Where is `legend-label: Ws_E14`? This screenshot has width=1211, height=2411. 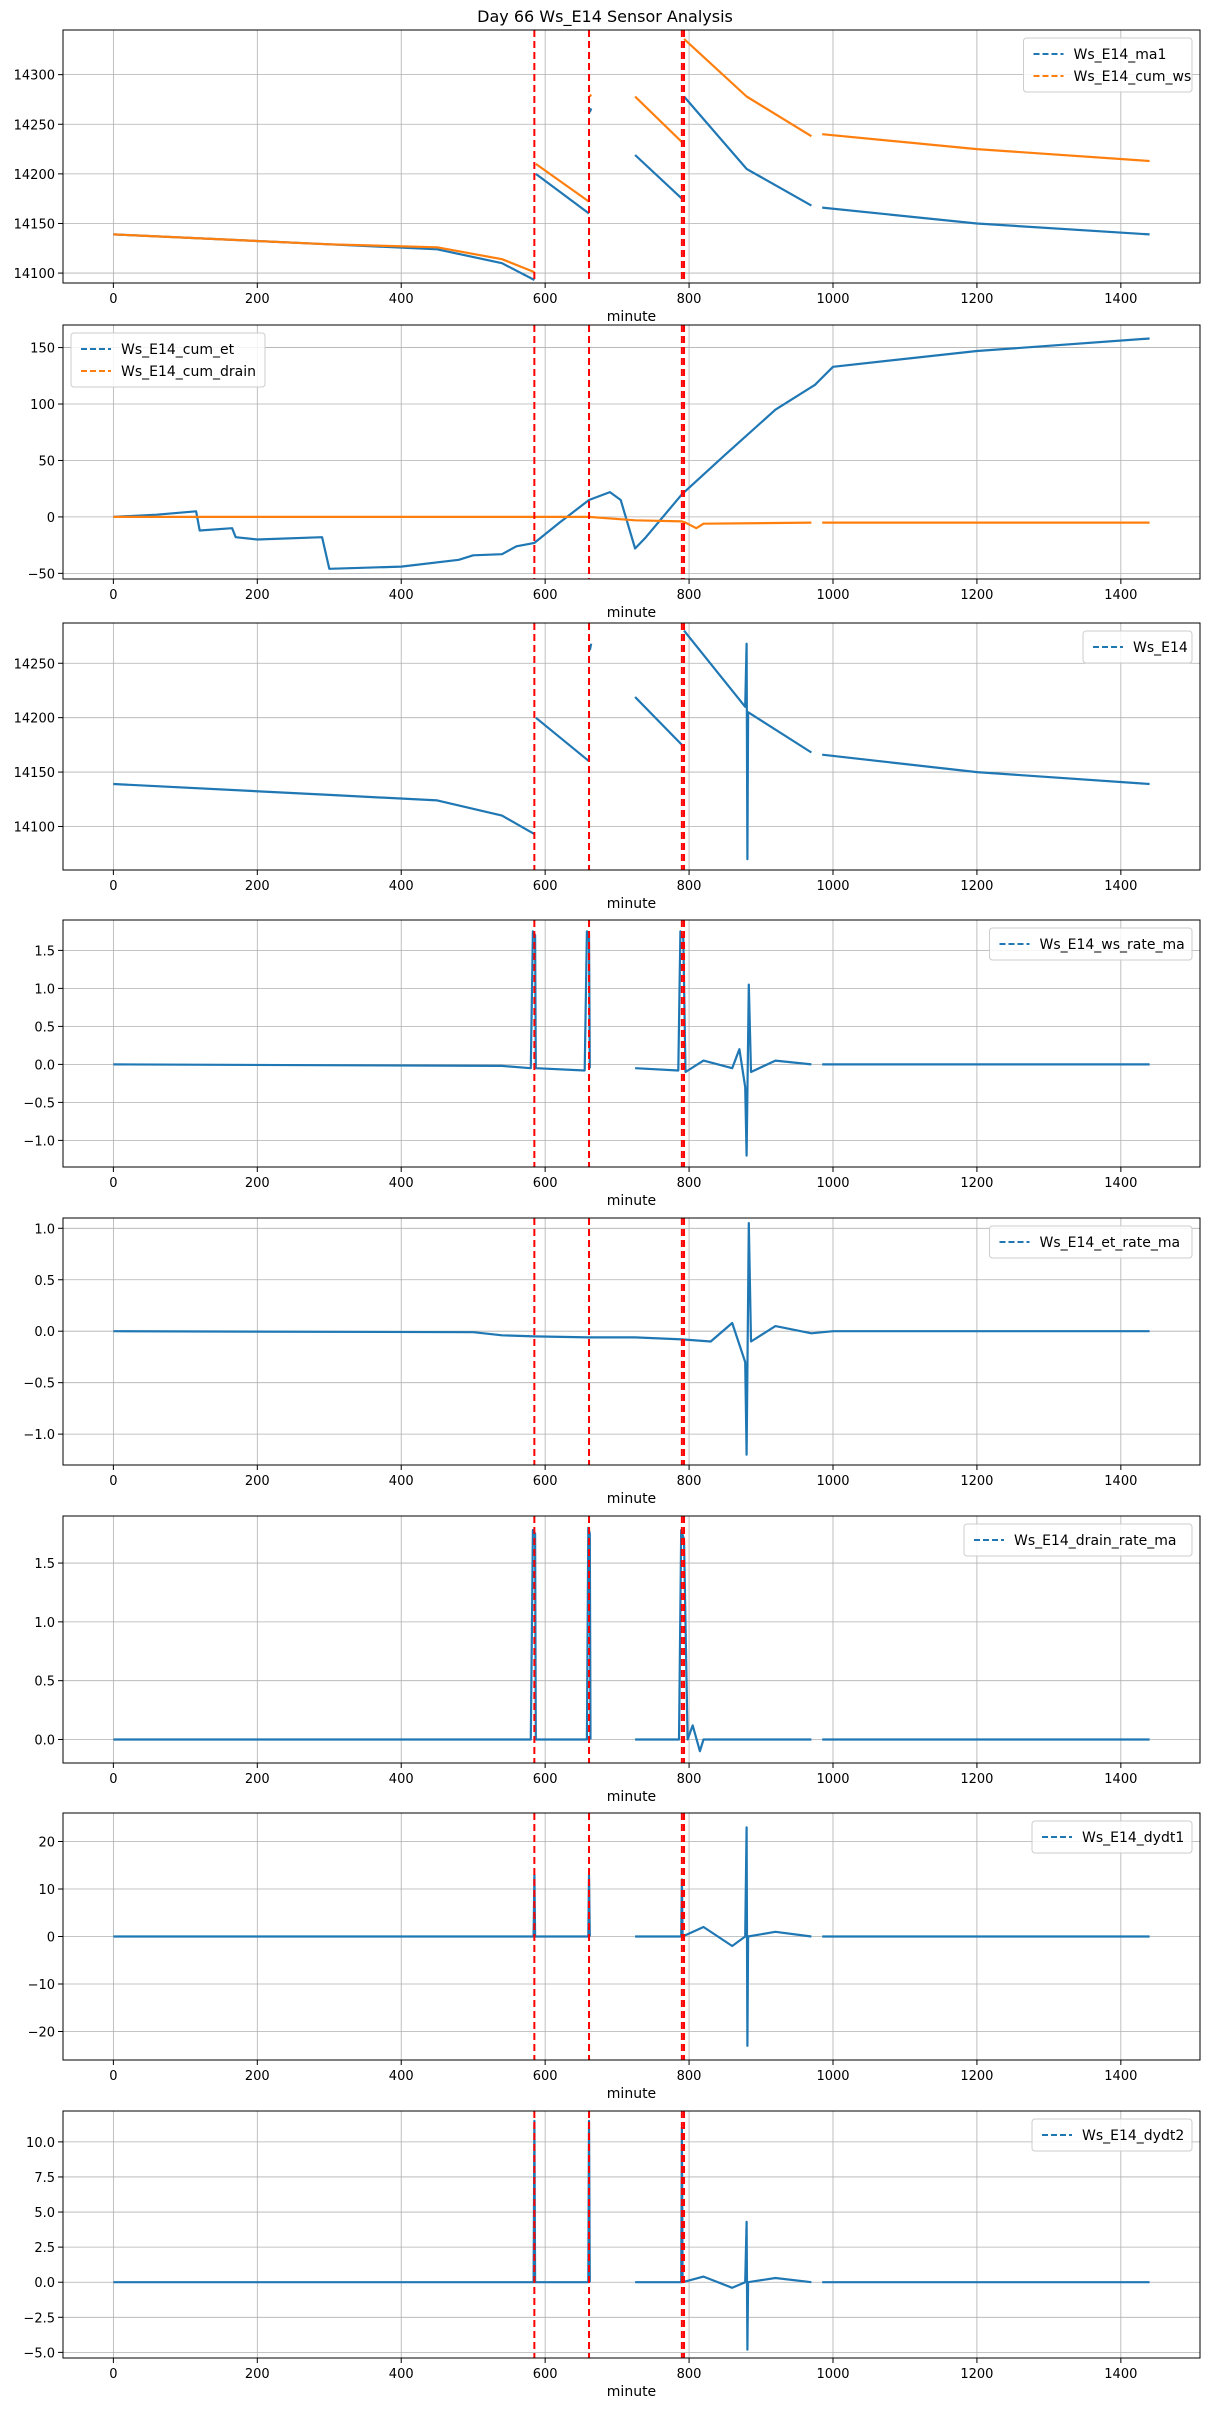 legend-label: Ws_E14 is located at coordinates (1160, 648).